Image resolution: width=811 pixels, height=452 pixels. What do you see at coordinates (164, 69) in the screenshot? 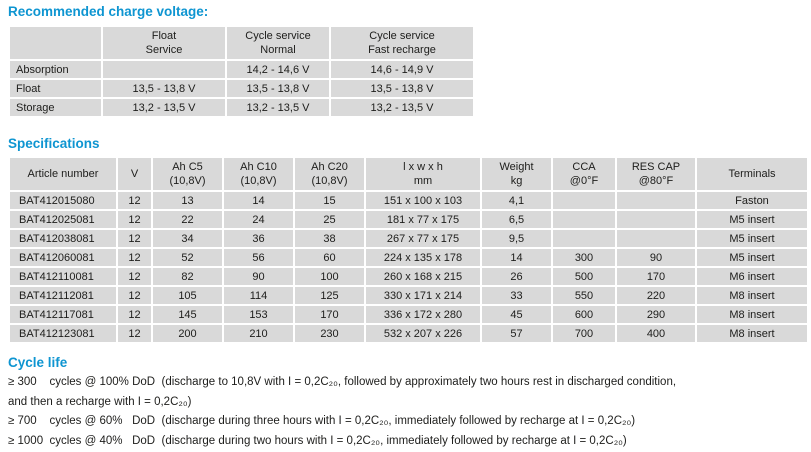
I see `charge-value-cell` at bounding box center [164, 69].